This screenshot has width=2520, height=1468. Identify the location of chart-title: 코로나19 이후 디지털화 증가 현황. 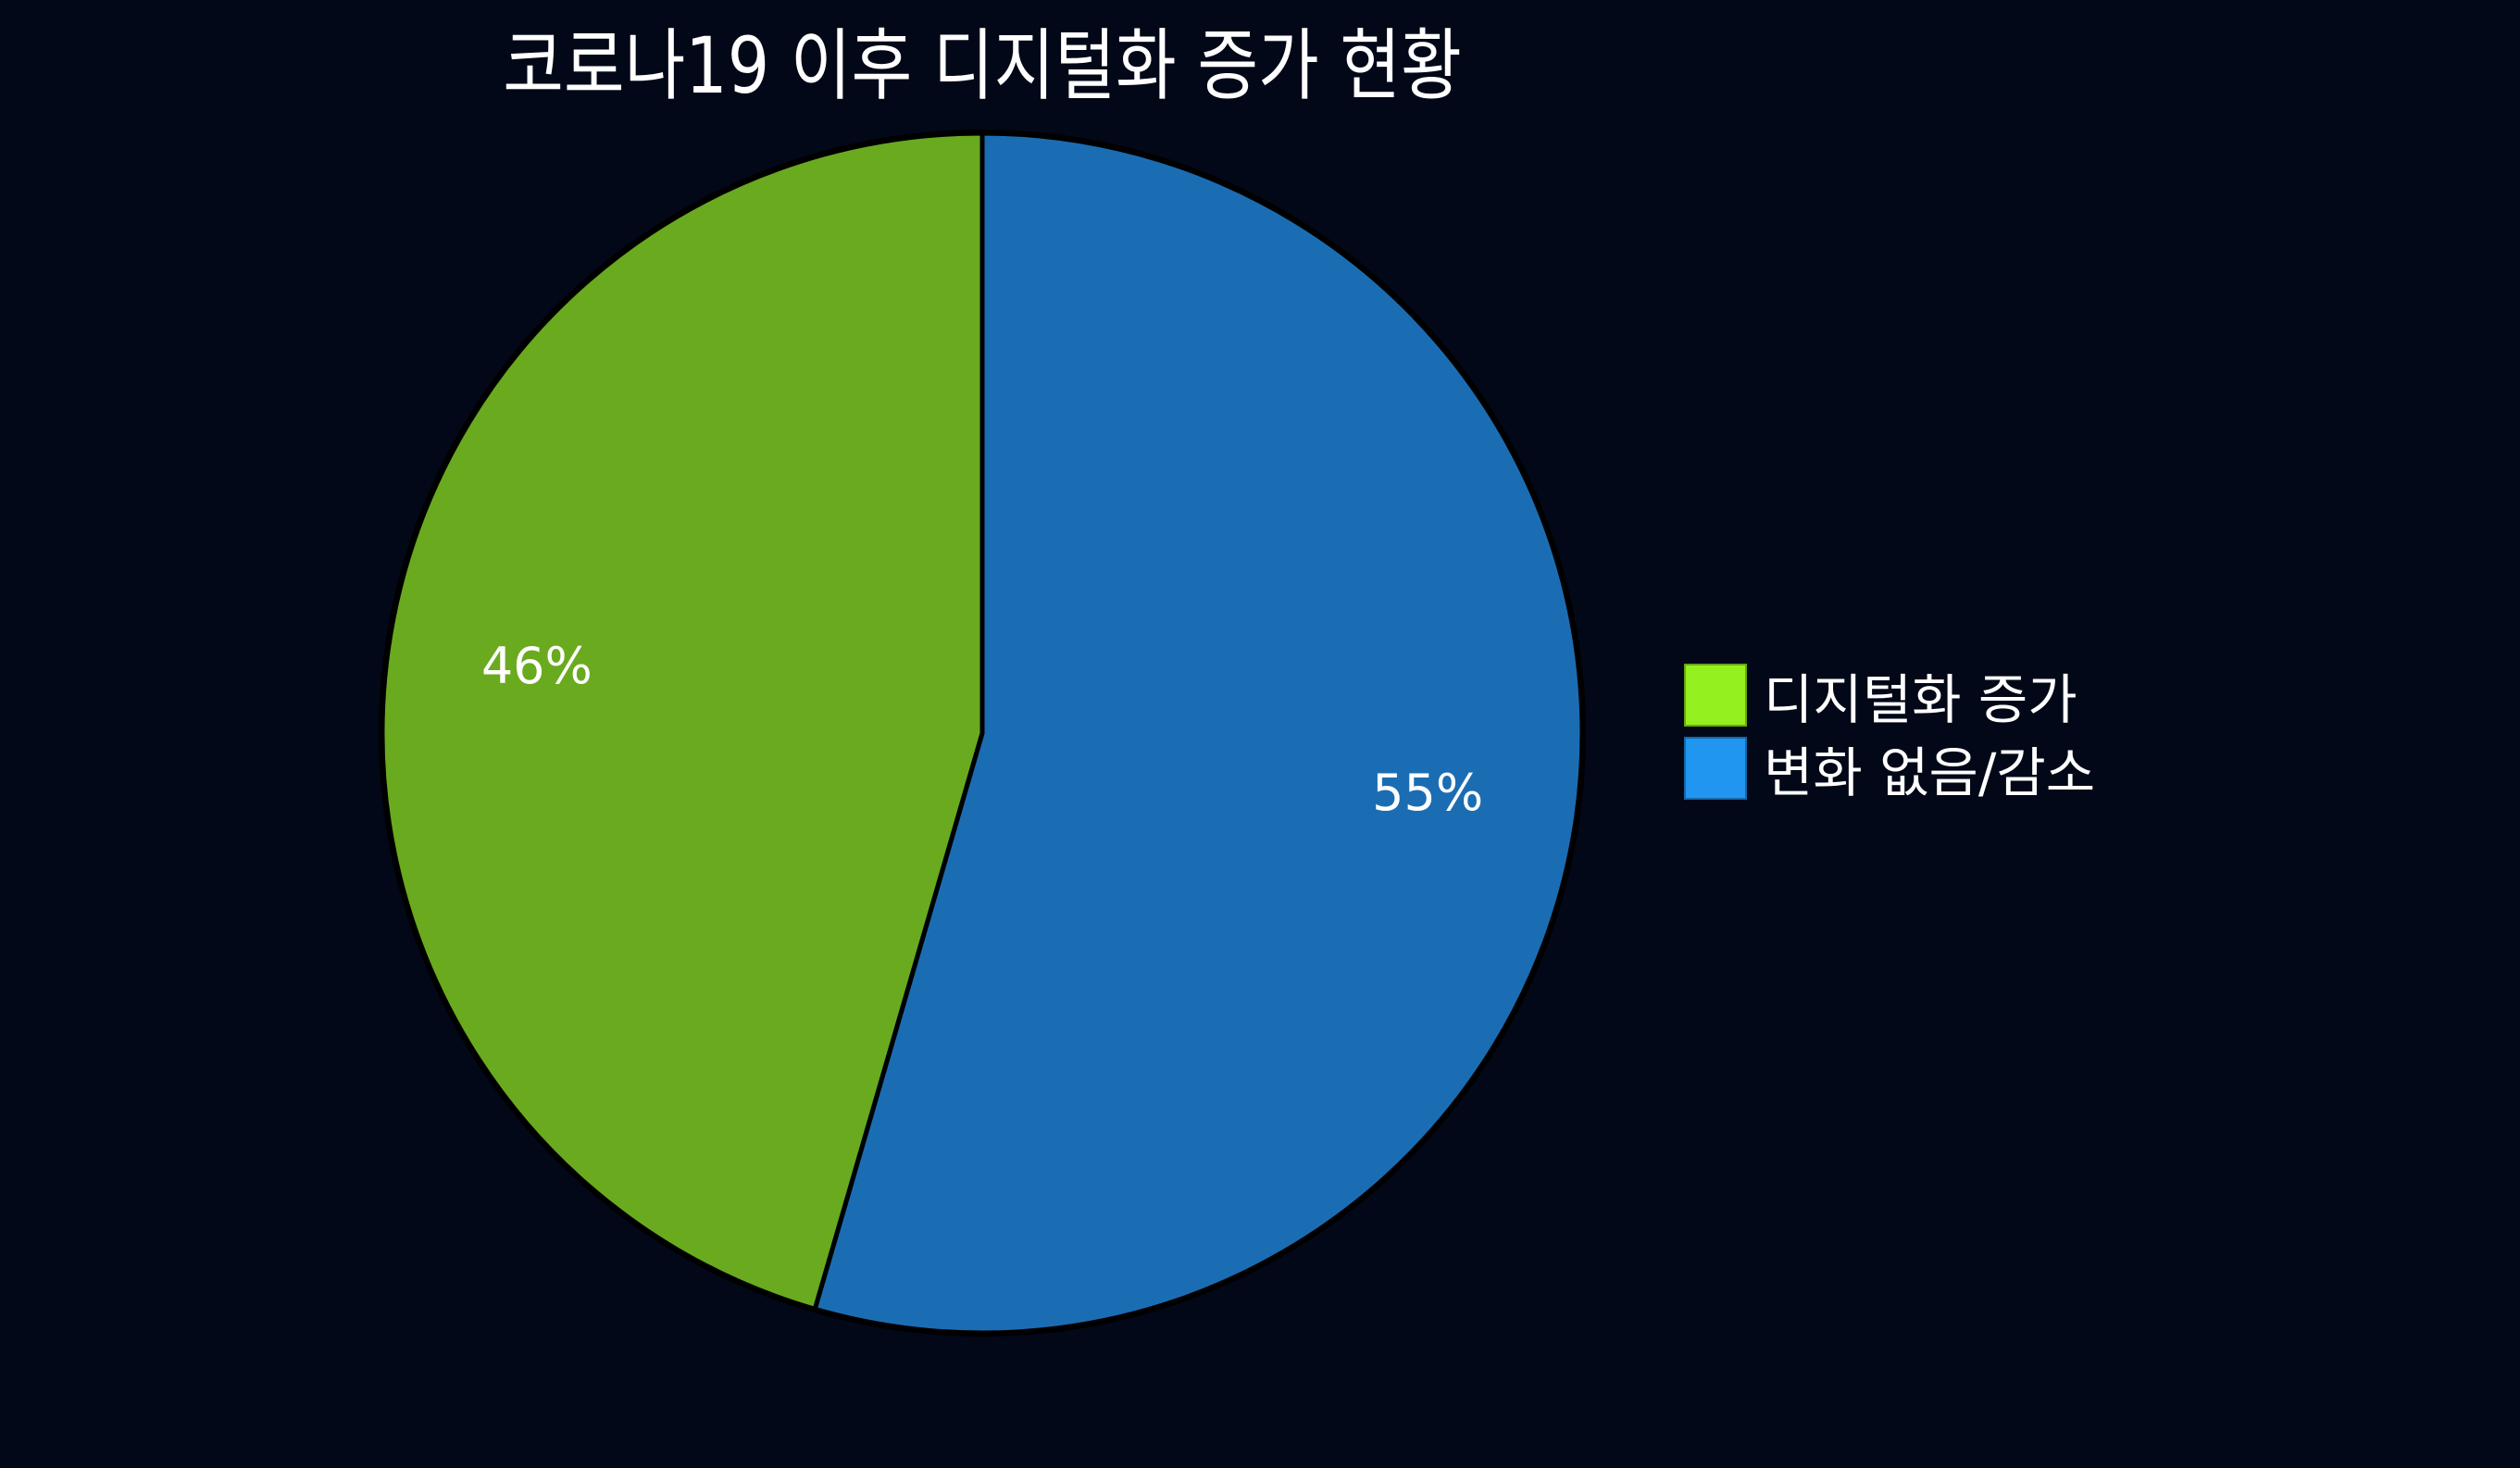
(982, 65).